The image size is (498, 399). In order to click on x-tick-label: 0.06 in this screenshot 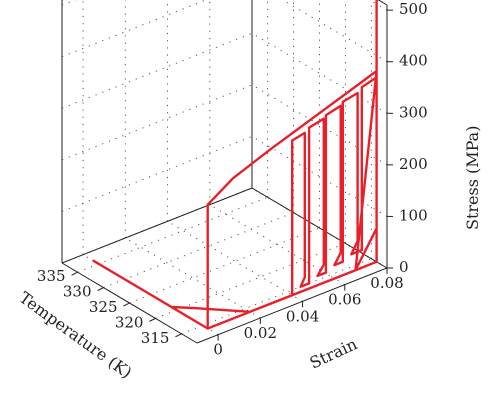, I will do `click(344, 300)`.